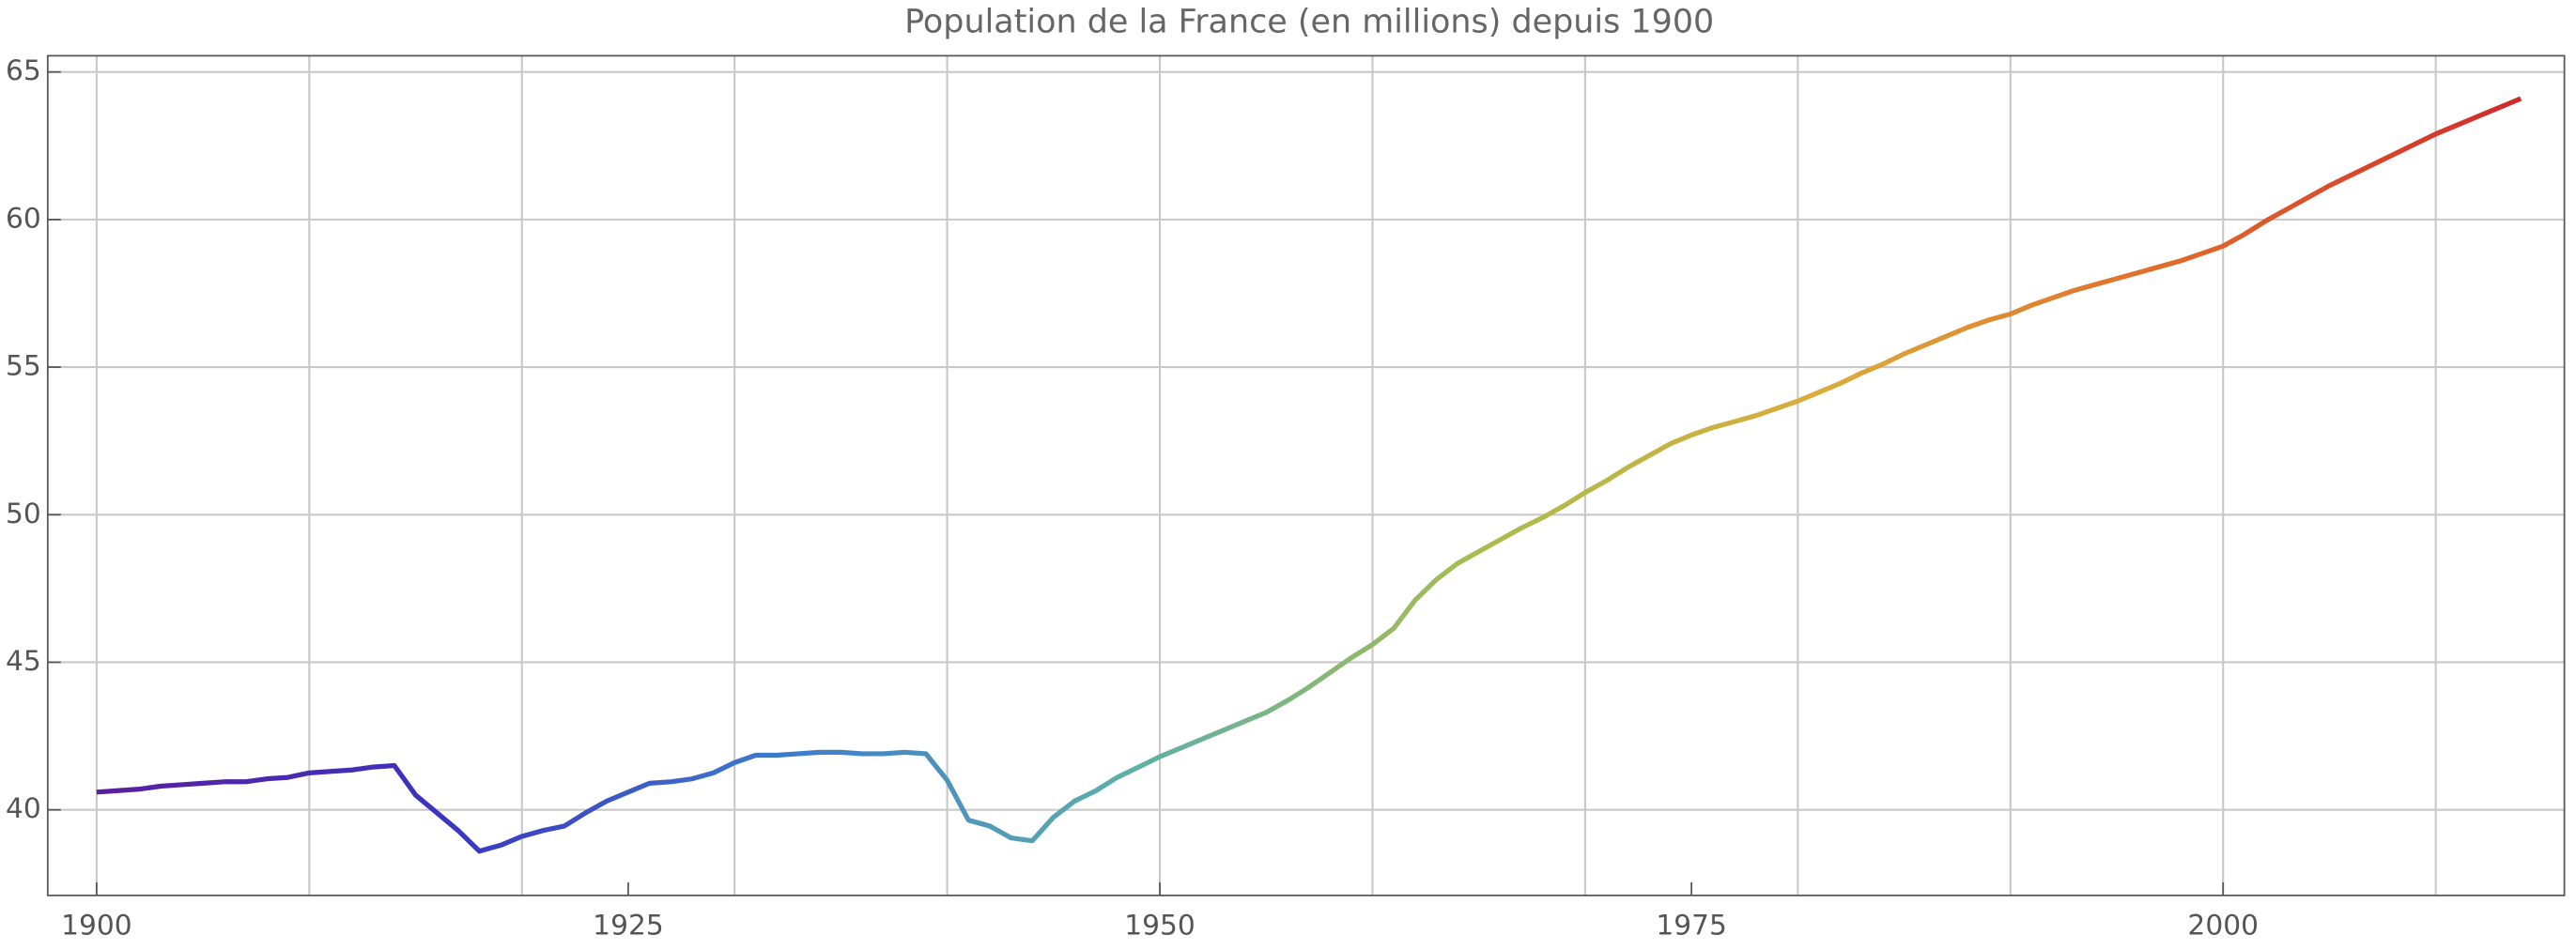 The width and height of the screenshot is (2576, 950). I want to click on y-tick-label: 50, so click(23, 514).